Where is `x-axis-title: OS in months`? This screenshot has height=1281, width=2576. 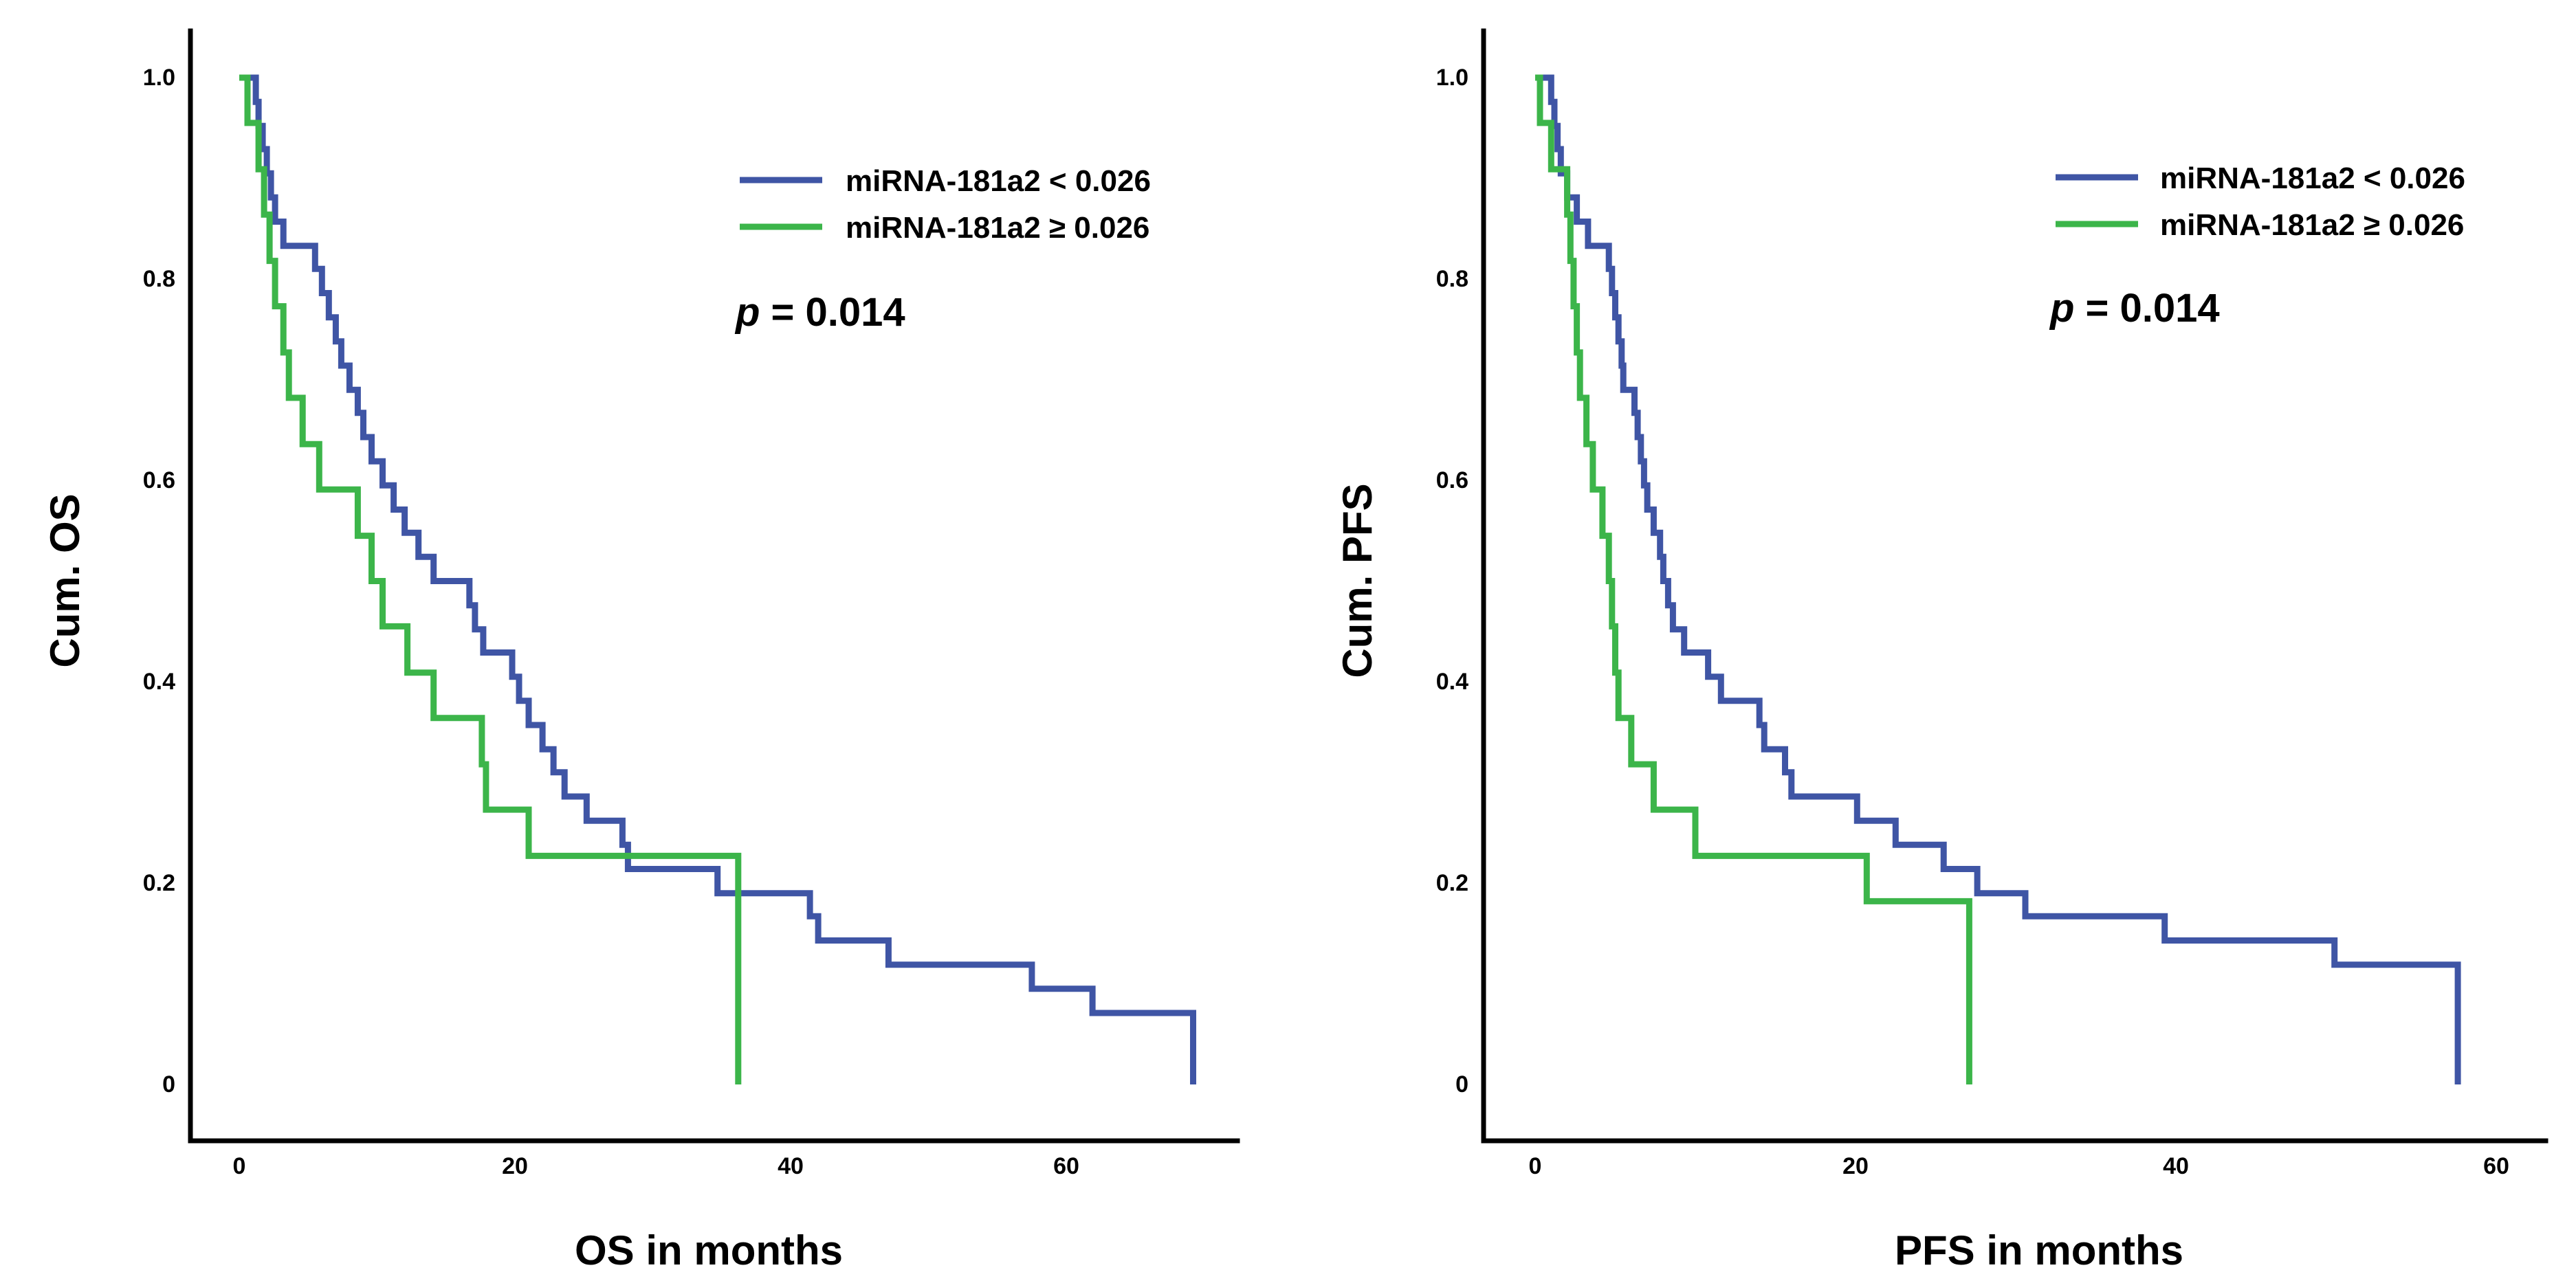 x-axis-title: OS in months is located at coordinates (709, 1250).